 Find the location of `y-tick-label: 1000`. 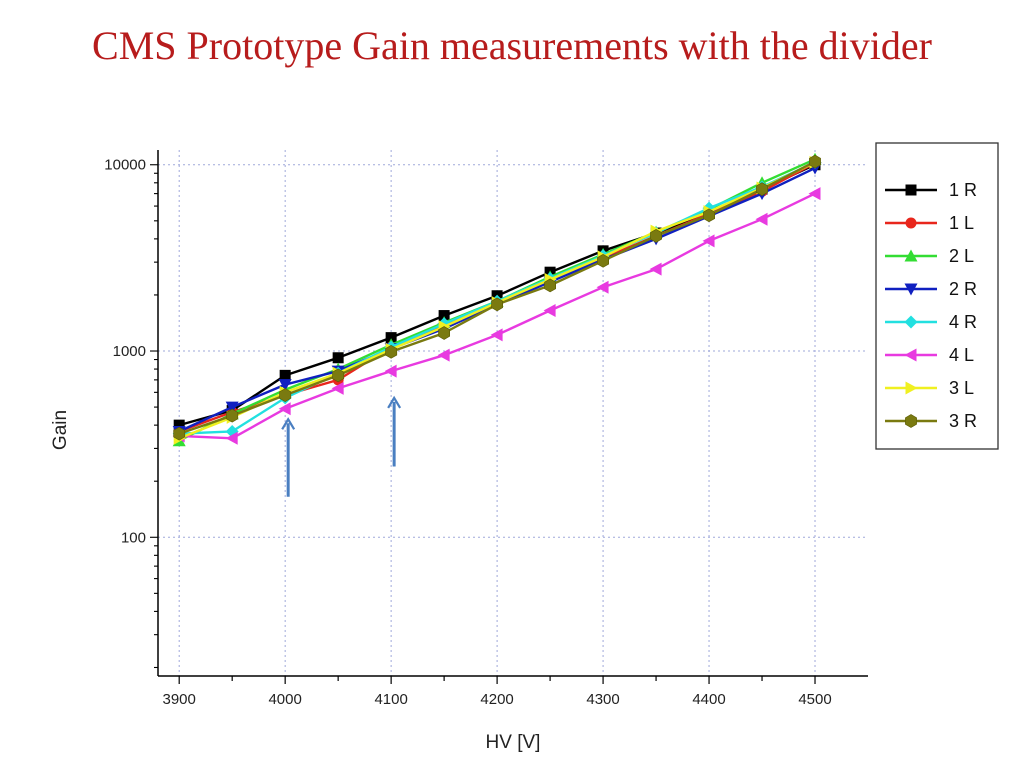

y-tick-label: 1000 is located at coordinates (129, 351).